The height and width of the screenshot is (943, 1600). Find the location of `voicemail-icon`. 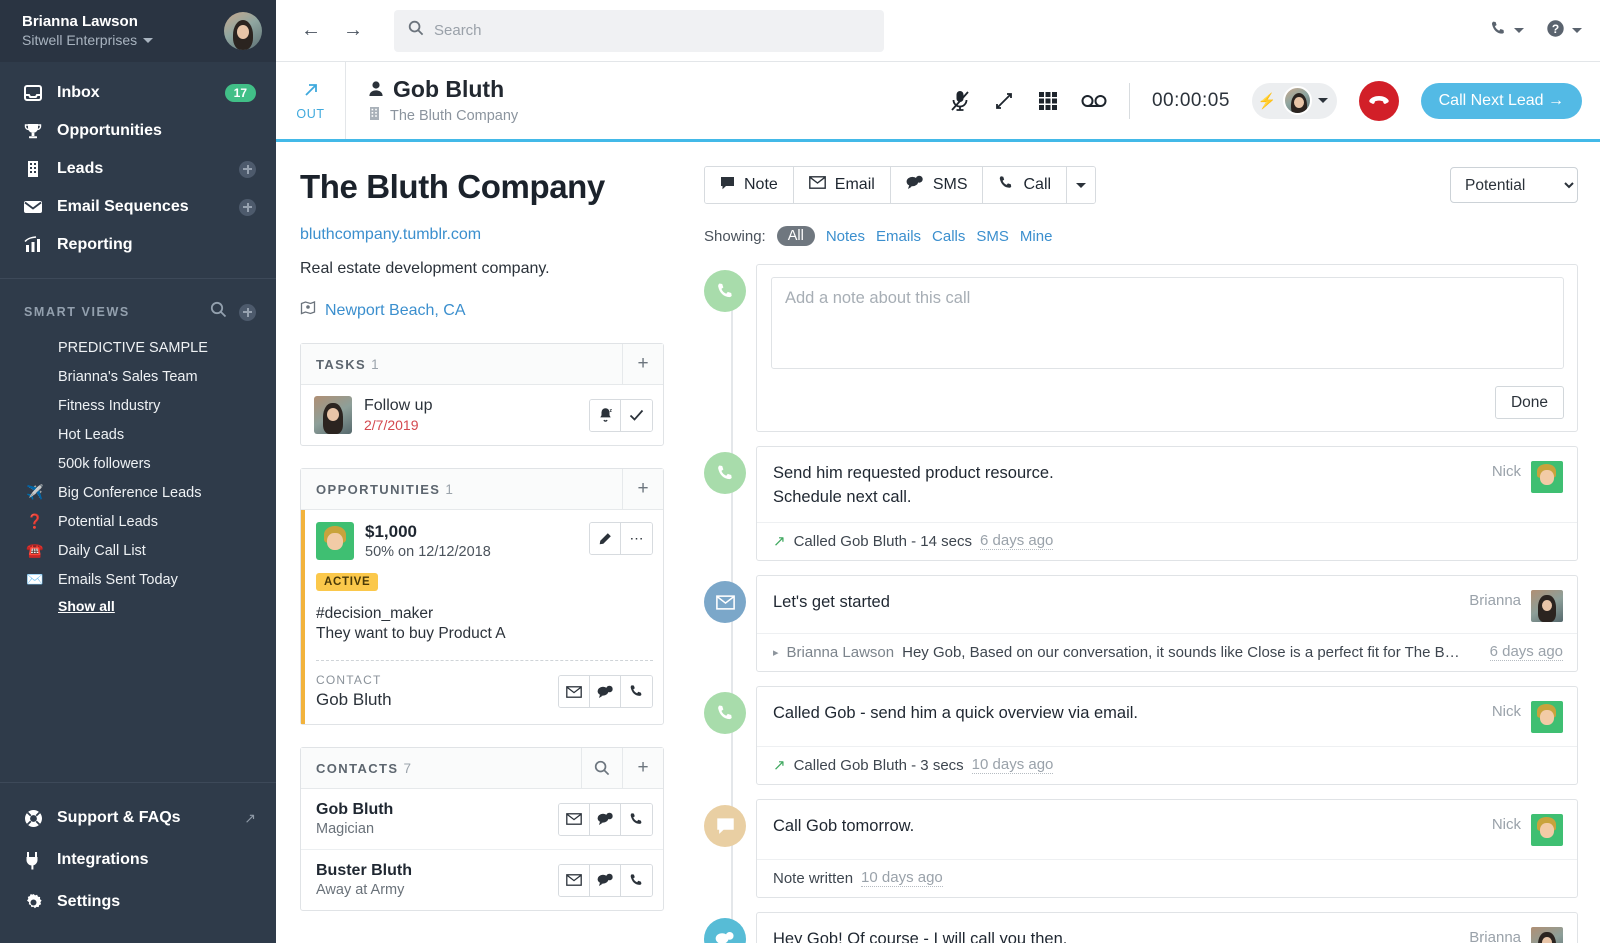

voicemail-icon is located at coordinates (1094, 101).